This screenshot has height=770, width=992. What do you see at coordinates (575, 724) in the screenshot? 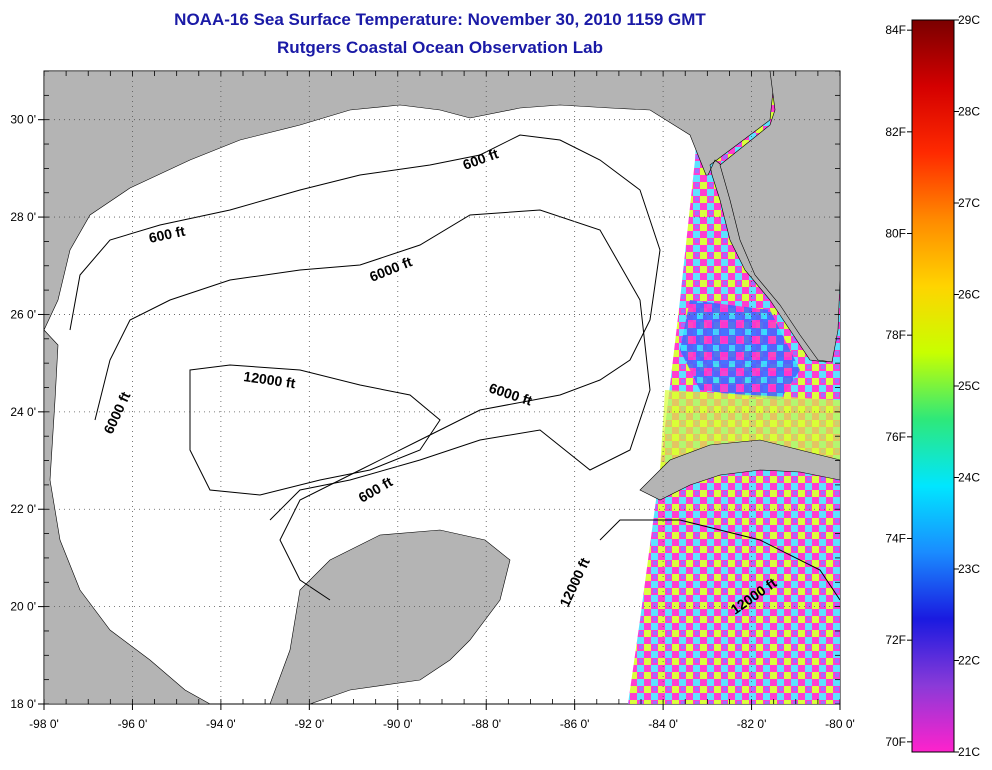
I see `lon-tick-label: -86 0'` at bounding box center [575, 724].